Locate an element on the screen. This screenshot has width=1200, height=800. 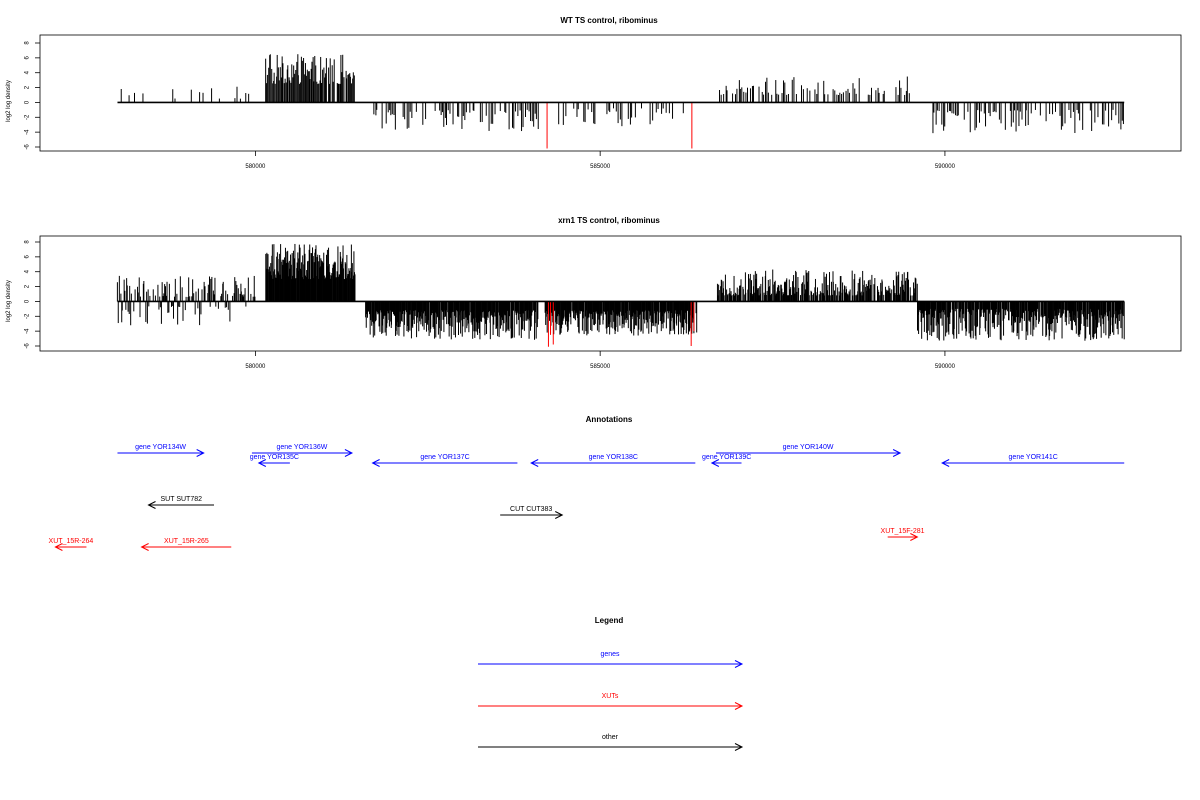
legend-label: genes is located at coordinates (610, 654).